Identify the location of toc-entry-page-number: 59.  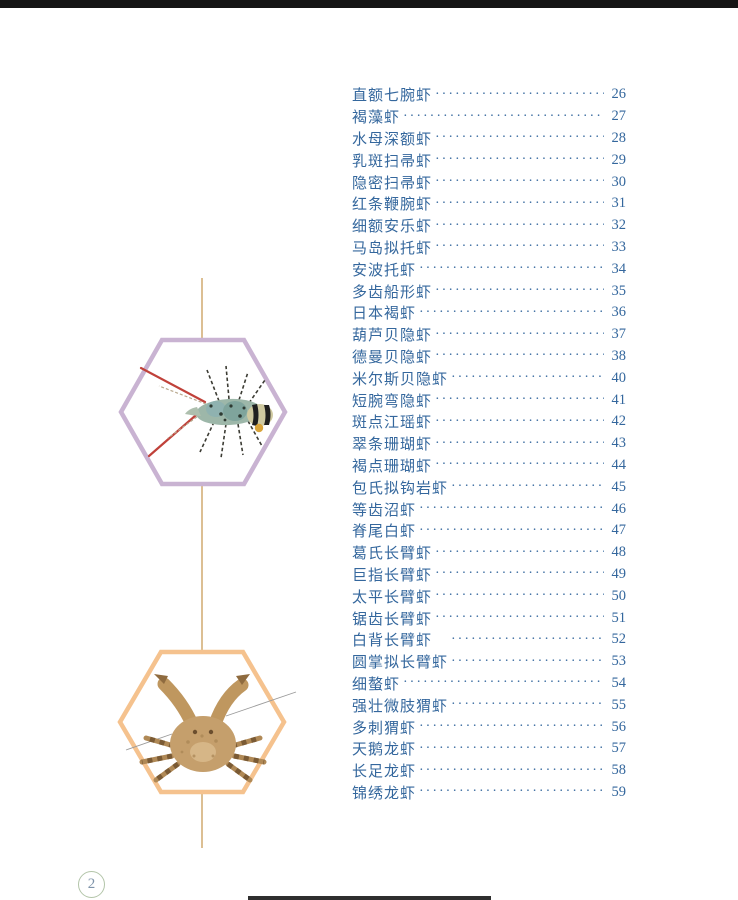
(619, 791).